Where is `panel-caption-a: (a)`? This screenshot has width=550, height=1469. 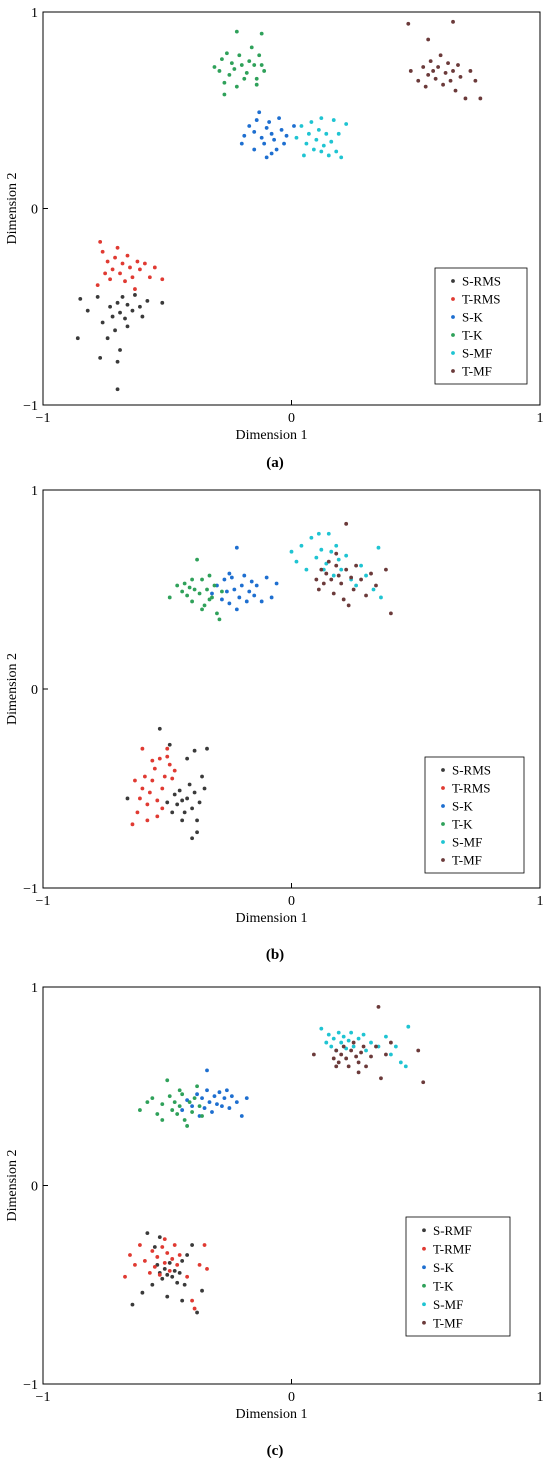 panel-caption-a: (a) is located at coordinates (275, 463).